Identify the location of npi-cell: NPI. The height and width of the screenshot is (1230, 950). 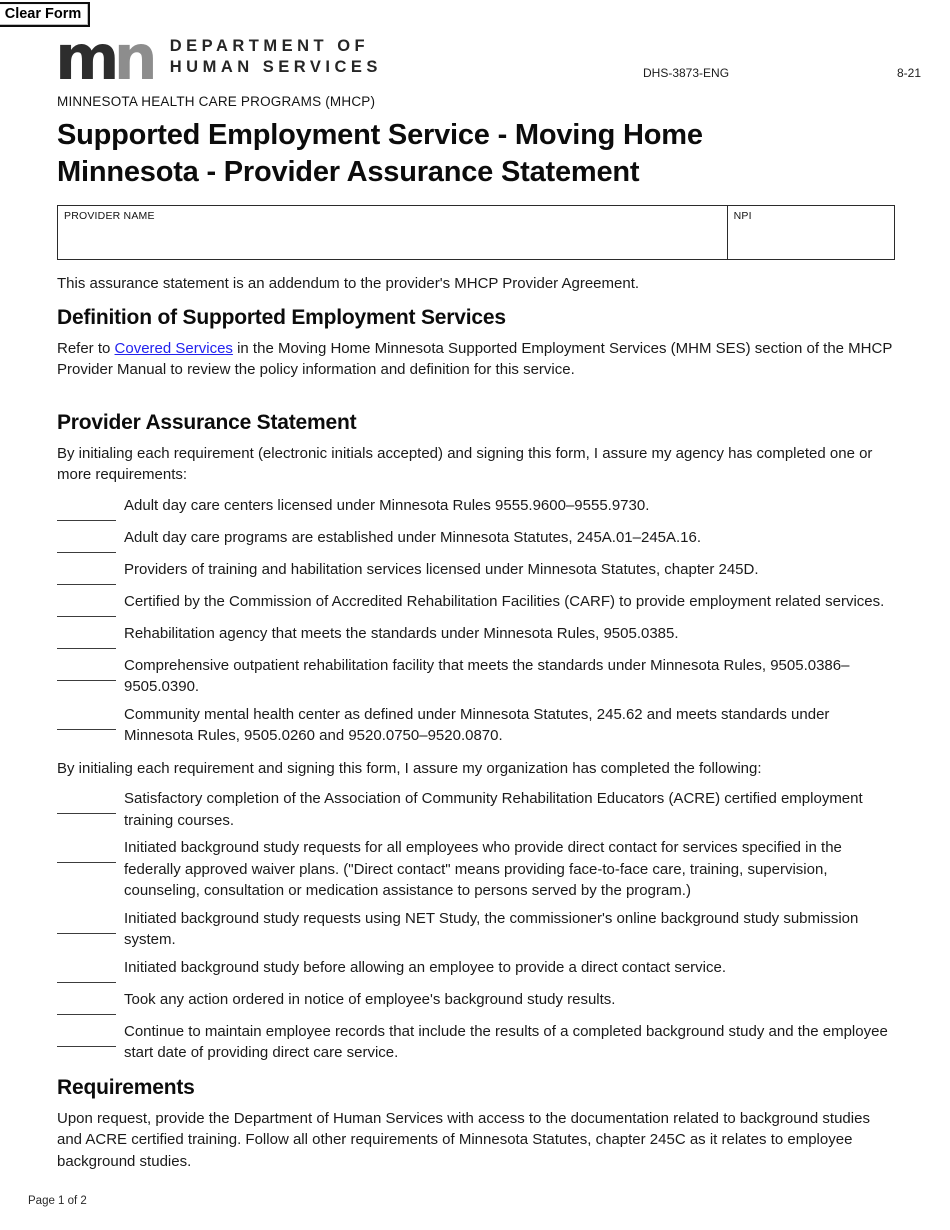
(811, 232).